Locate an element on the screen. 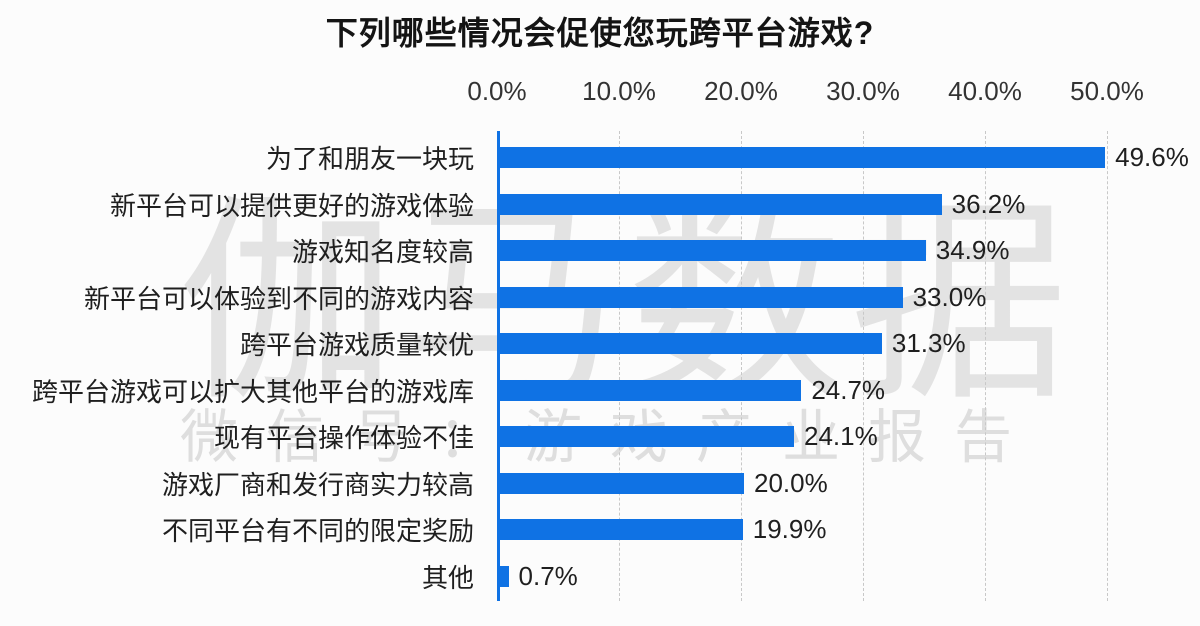 This screenshot has height=626, width=1200. category-label: 其他 is located at coordinates (447, 577).